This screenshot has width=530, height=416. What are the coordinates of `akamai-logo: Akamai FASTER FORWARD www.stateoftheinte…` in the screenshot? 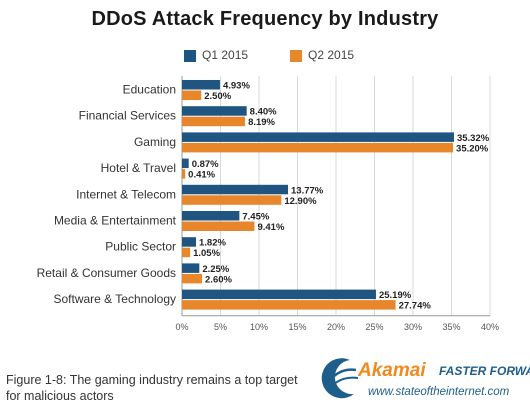 It's located at (425, 380).